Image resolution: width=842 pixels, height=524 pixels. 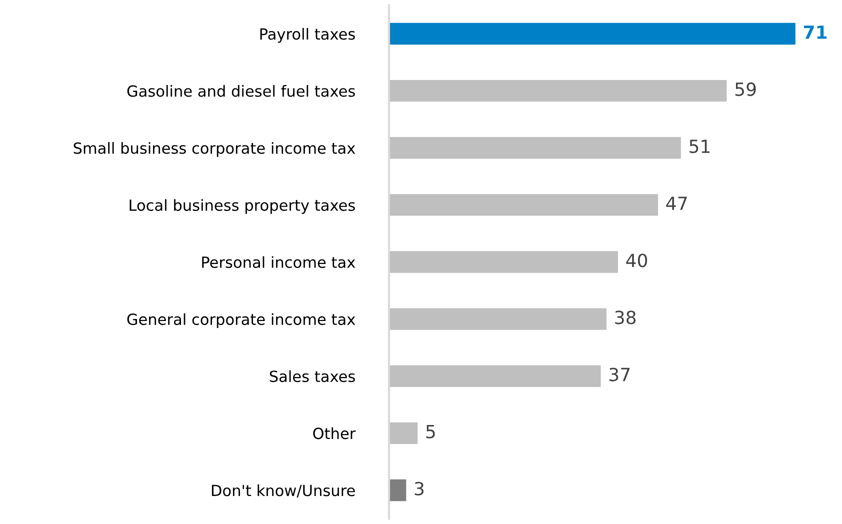 What do you see at coordinates (334, 433) in the screenshot?
I see `y-tick-label: Other` at bounding box center [334, 433].